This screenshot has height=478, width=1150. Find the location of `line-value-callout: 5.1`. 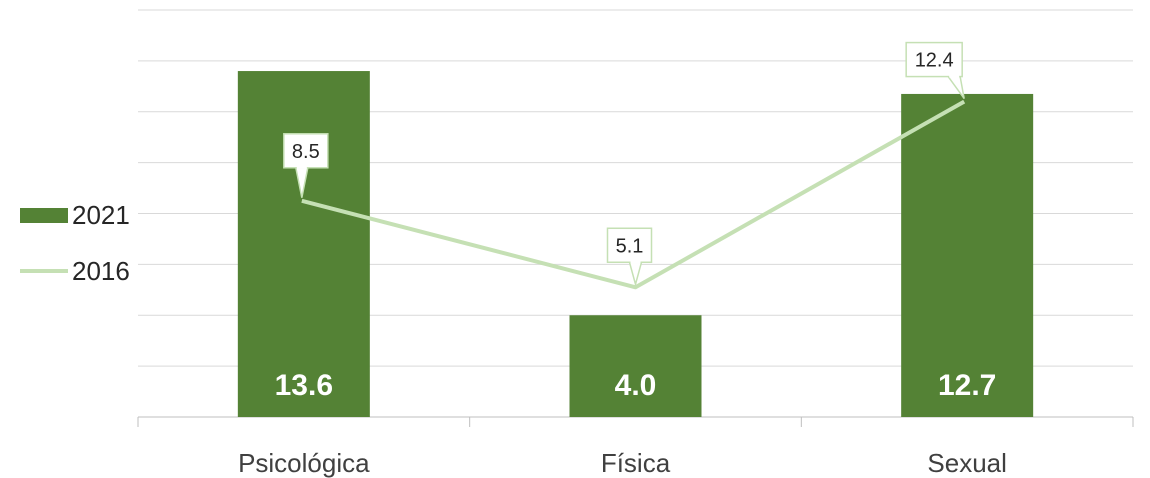

line-value-callout: 5.1 is located at coordinates (629, 257).